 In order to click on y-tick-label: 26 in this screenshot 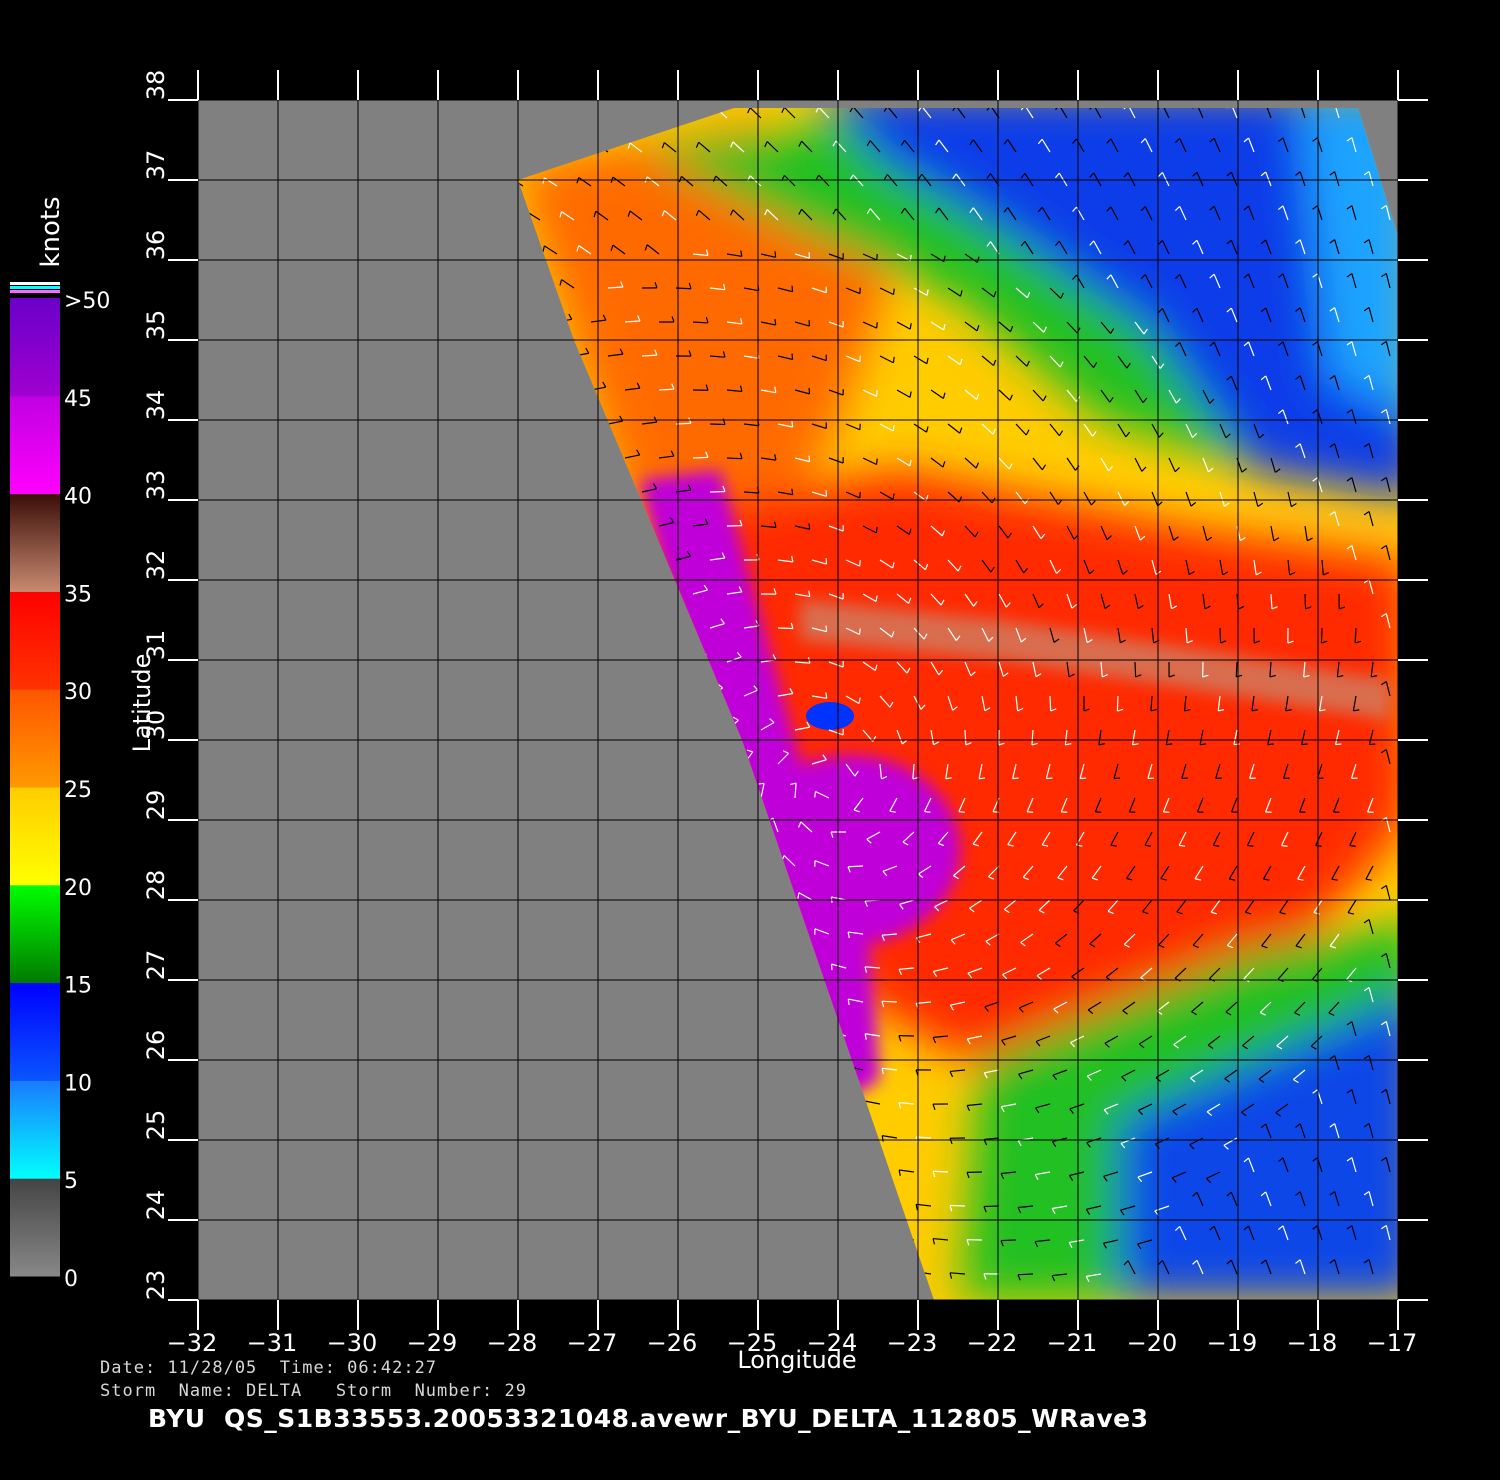, I will do `click(156, 1045)`.